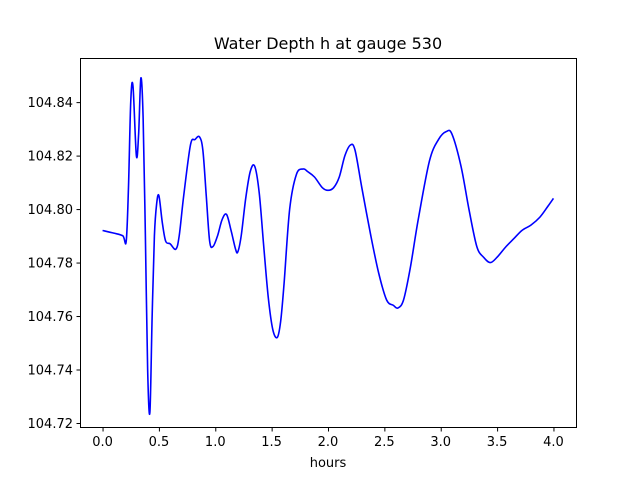  I want to click on x-axis-label: hours, so click(328, 463).